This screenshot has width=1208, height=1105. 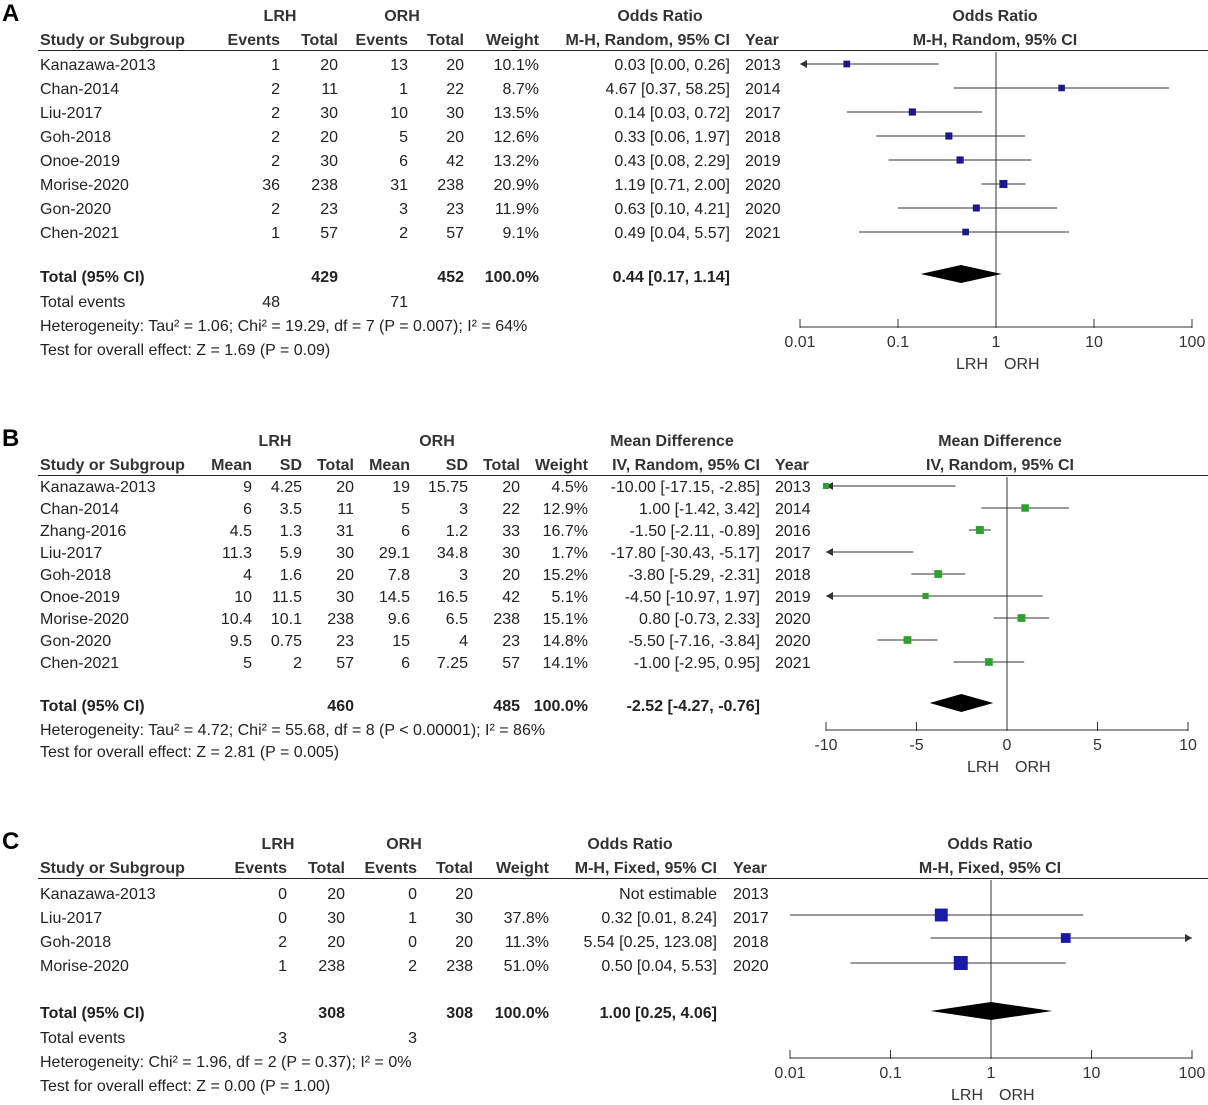 I want to click on cell: 11.3%, so click(x=526, y=942).